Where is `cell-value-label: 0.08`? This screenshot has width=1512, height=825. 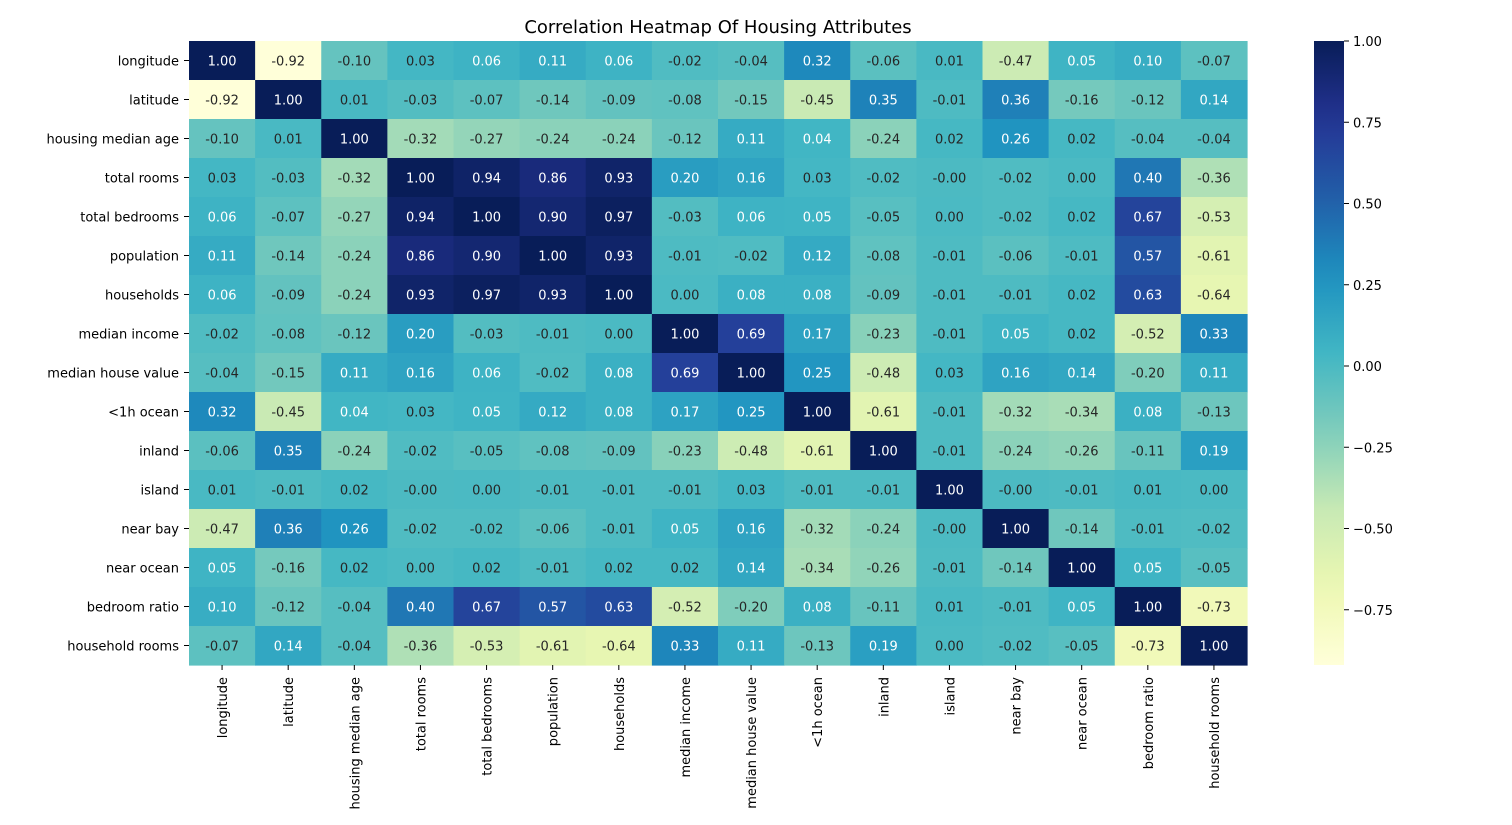
cell-value-label: 0.08 is located at coordinates (618, 413).